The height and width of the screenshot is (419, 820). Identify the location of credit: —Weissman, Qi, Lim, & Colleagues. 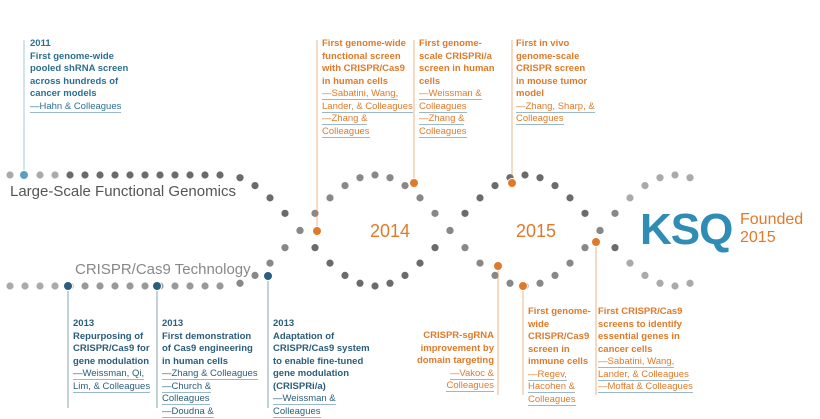
(112, 380).